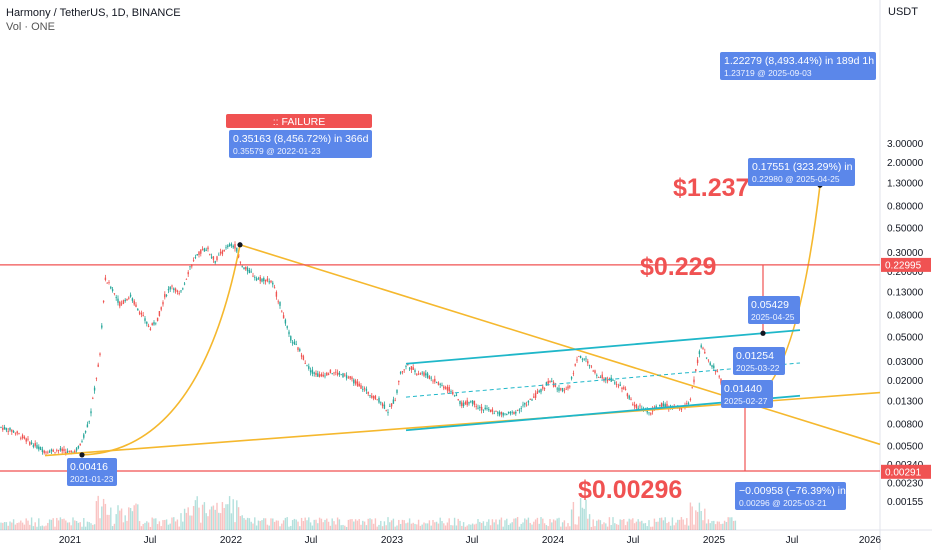 This screenshot has width=932, height=550. Describe the element at coordinates (161, 350) in the screenshot. I see `parabolic-curve-left` at that location.